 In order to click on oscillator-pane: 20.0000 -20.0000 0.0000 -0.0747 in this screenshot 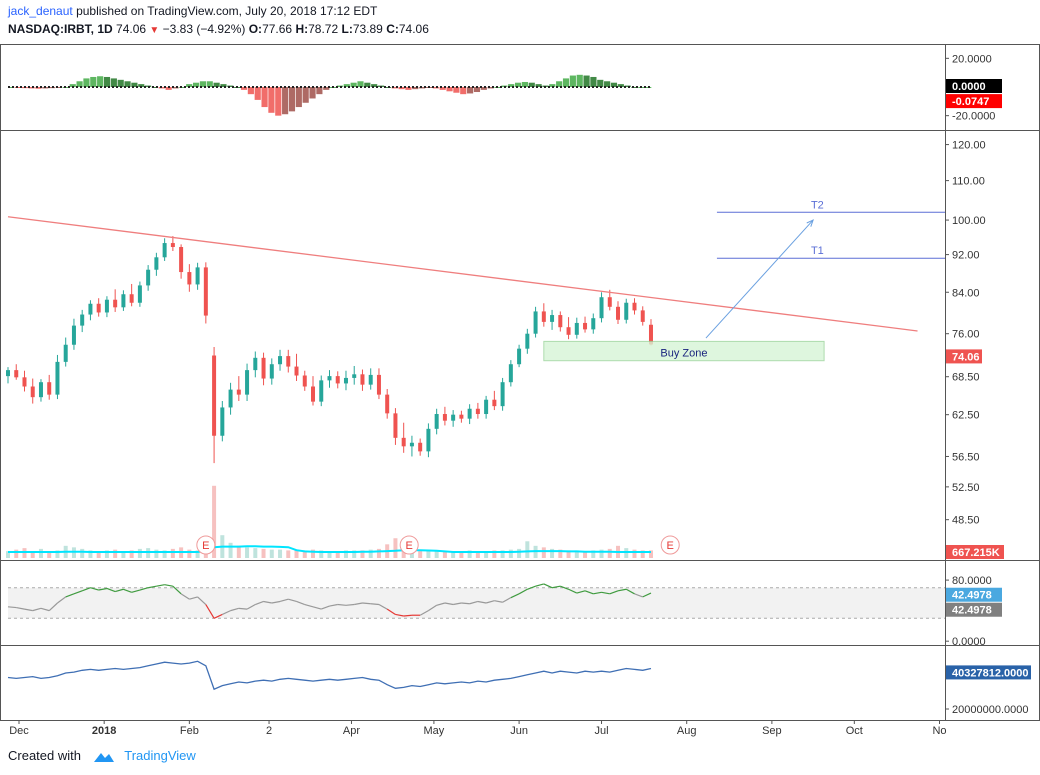, I will do `click(505, 88)`.